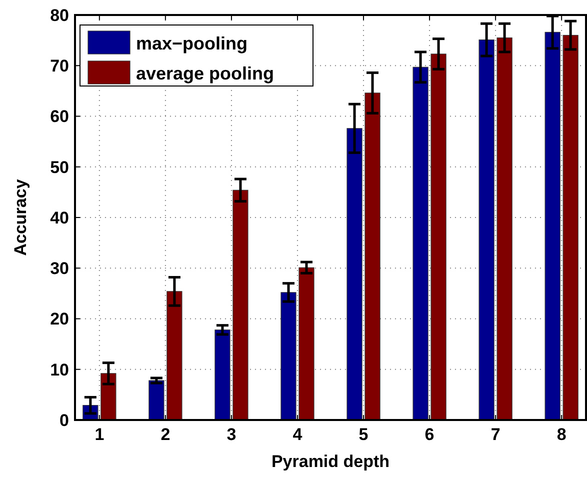 The height and width of the screenshot is (483, 587). Describe the element at coordinates (561, 434) in the screenshot. I see `x-tick-label: 8` at that location.